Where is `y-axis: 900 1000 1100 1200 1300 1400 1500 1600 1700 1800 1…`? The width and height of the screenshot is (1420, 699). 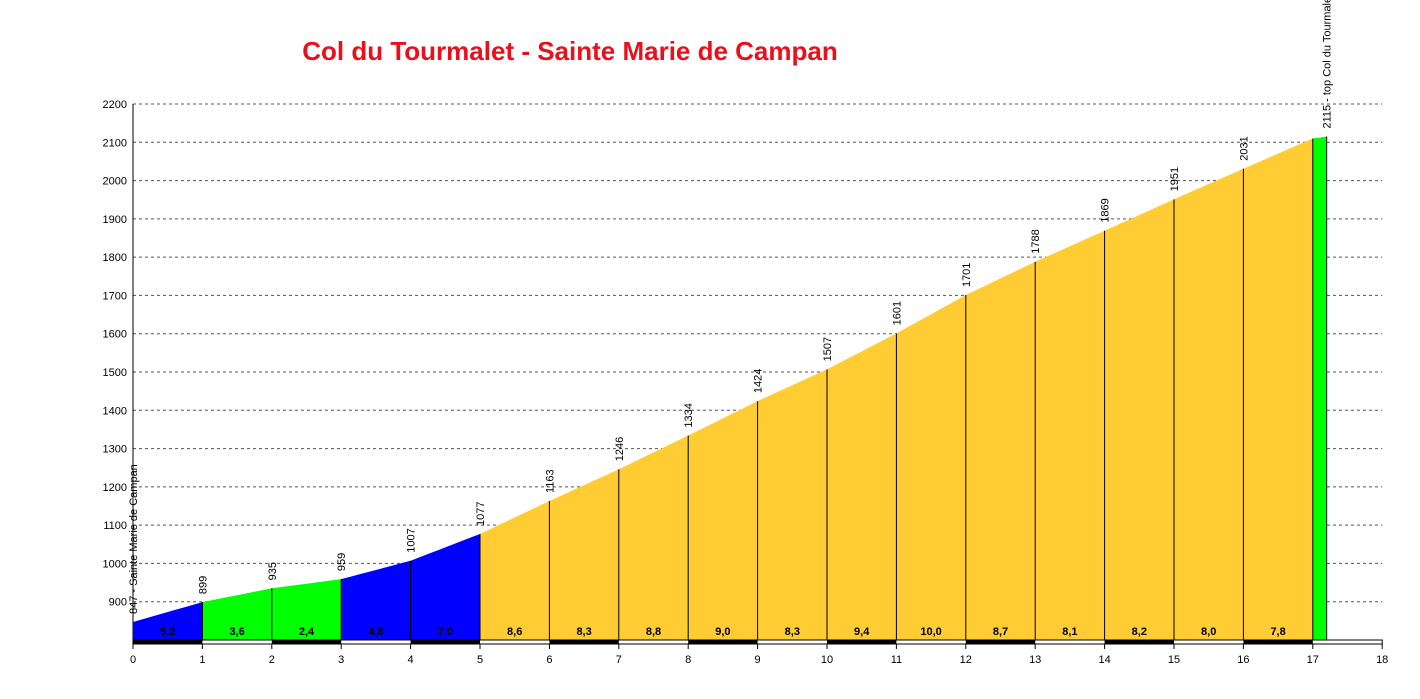 y-axis: 900 1000 1100 1200 1300 1400 1500 1600 1700 1800 1… is located at coordinates (118, 369).